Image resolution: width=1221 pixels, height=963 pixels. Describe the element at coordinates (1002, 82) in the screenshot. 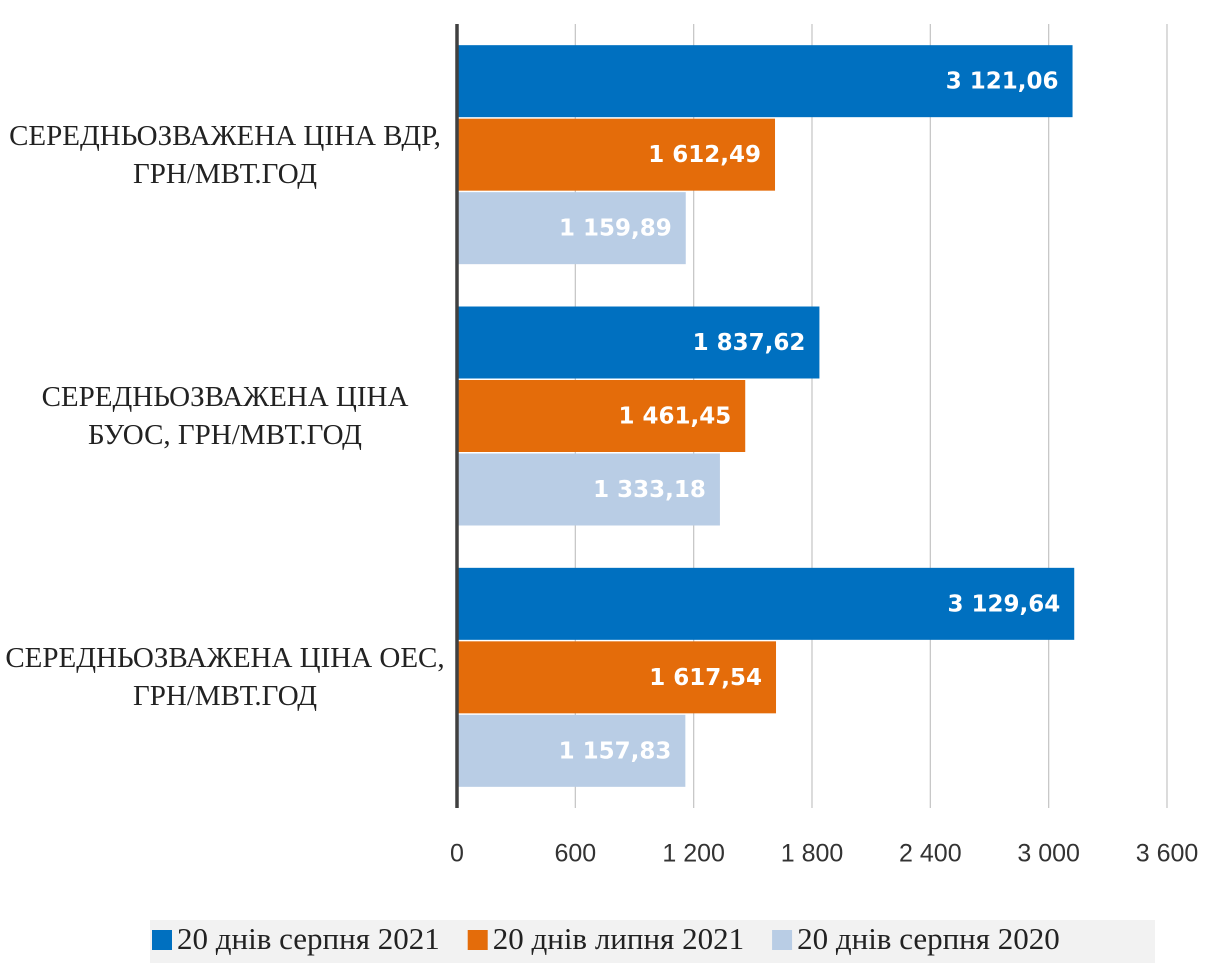

I see `value-label: 3 121,06` at that location.